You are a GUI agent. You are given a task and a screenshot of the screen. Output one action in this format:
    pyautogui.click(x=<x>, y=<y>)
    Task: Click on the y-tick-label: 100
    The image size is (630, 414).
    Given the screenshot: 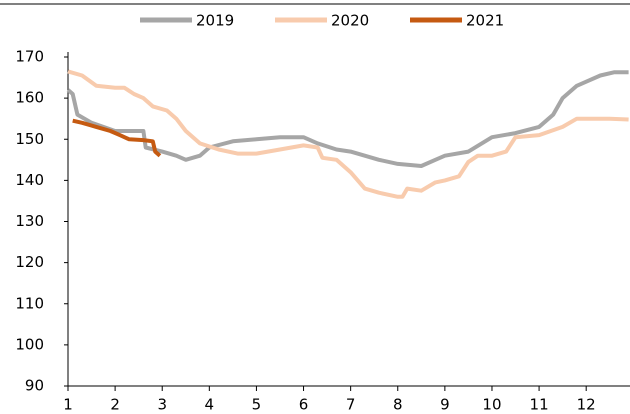 What is the action you would take?
    pyautogui.click(x=29, y=344)
    